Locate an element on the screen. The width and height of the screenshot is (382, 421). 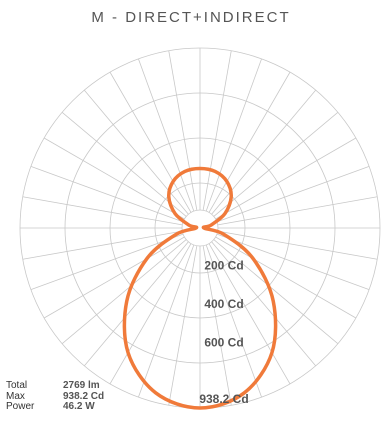
ring-label: 600 Cd is located at coordinates (223, 342).